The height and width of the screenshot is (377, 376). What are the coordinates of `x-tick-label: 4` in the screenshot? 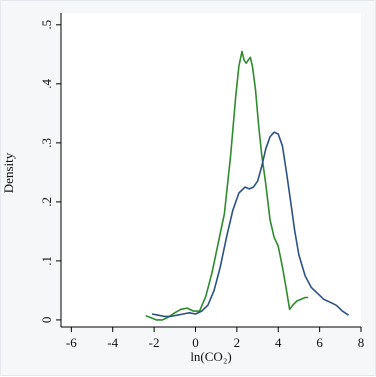 It's located at (278, 342).